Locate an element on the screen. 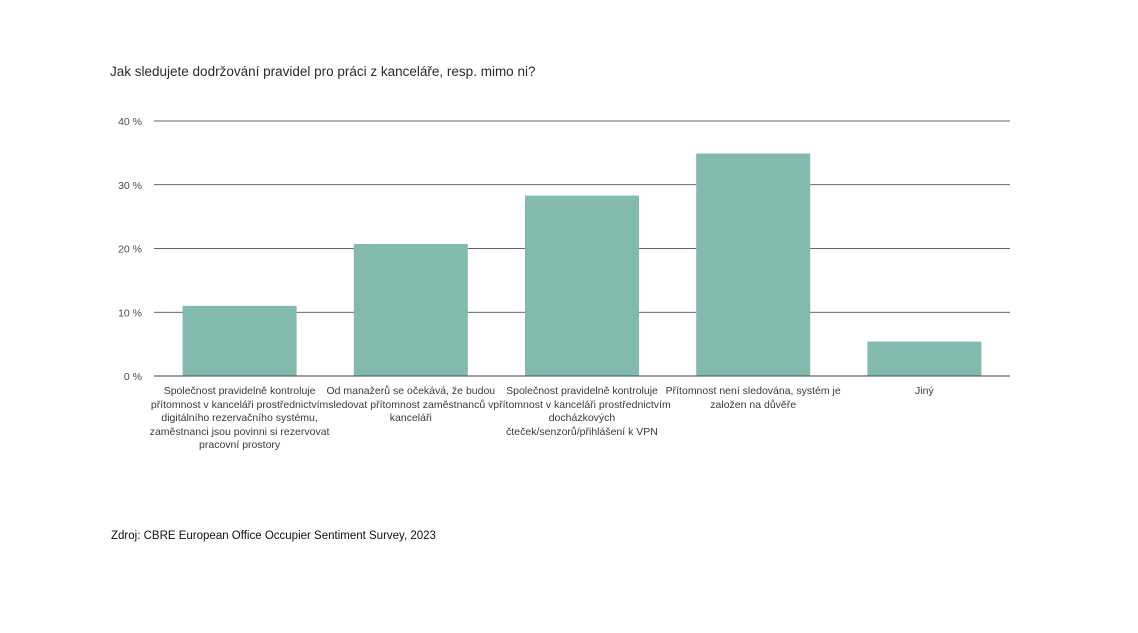 The image size is (1138, 633). y-tick-label: 30 % is located at coordinates (130, 186).